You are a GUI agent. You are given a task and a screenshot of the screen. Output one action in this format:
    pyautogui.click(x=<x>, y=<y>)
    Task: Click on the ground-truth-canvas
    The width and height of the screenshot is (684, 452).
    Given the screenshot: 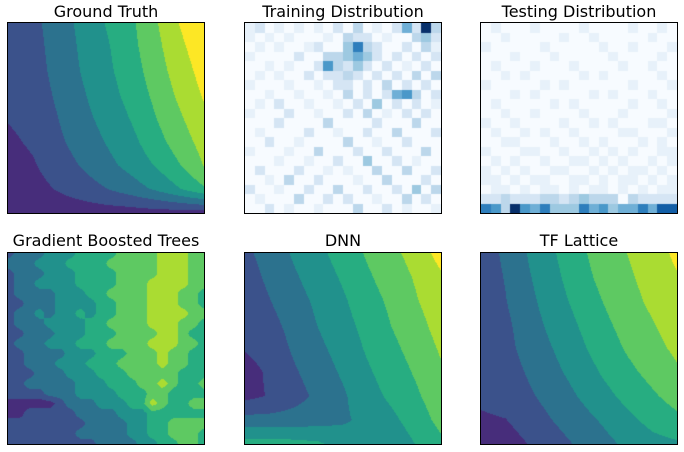 What is the action you would take?
    pyautogui.click(x=106, y=118)
    